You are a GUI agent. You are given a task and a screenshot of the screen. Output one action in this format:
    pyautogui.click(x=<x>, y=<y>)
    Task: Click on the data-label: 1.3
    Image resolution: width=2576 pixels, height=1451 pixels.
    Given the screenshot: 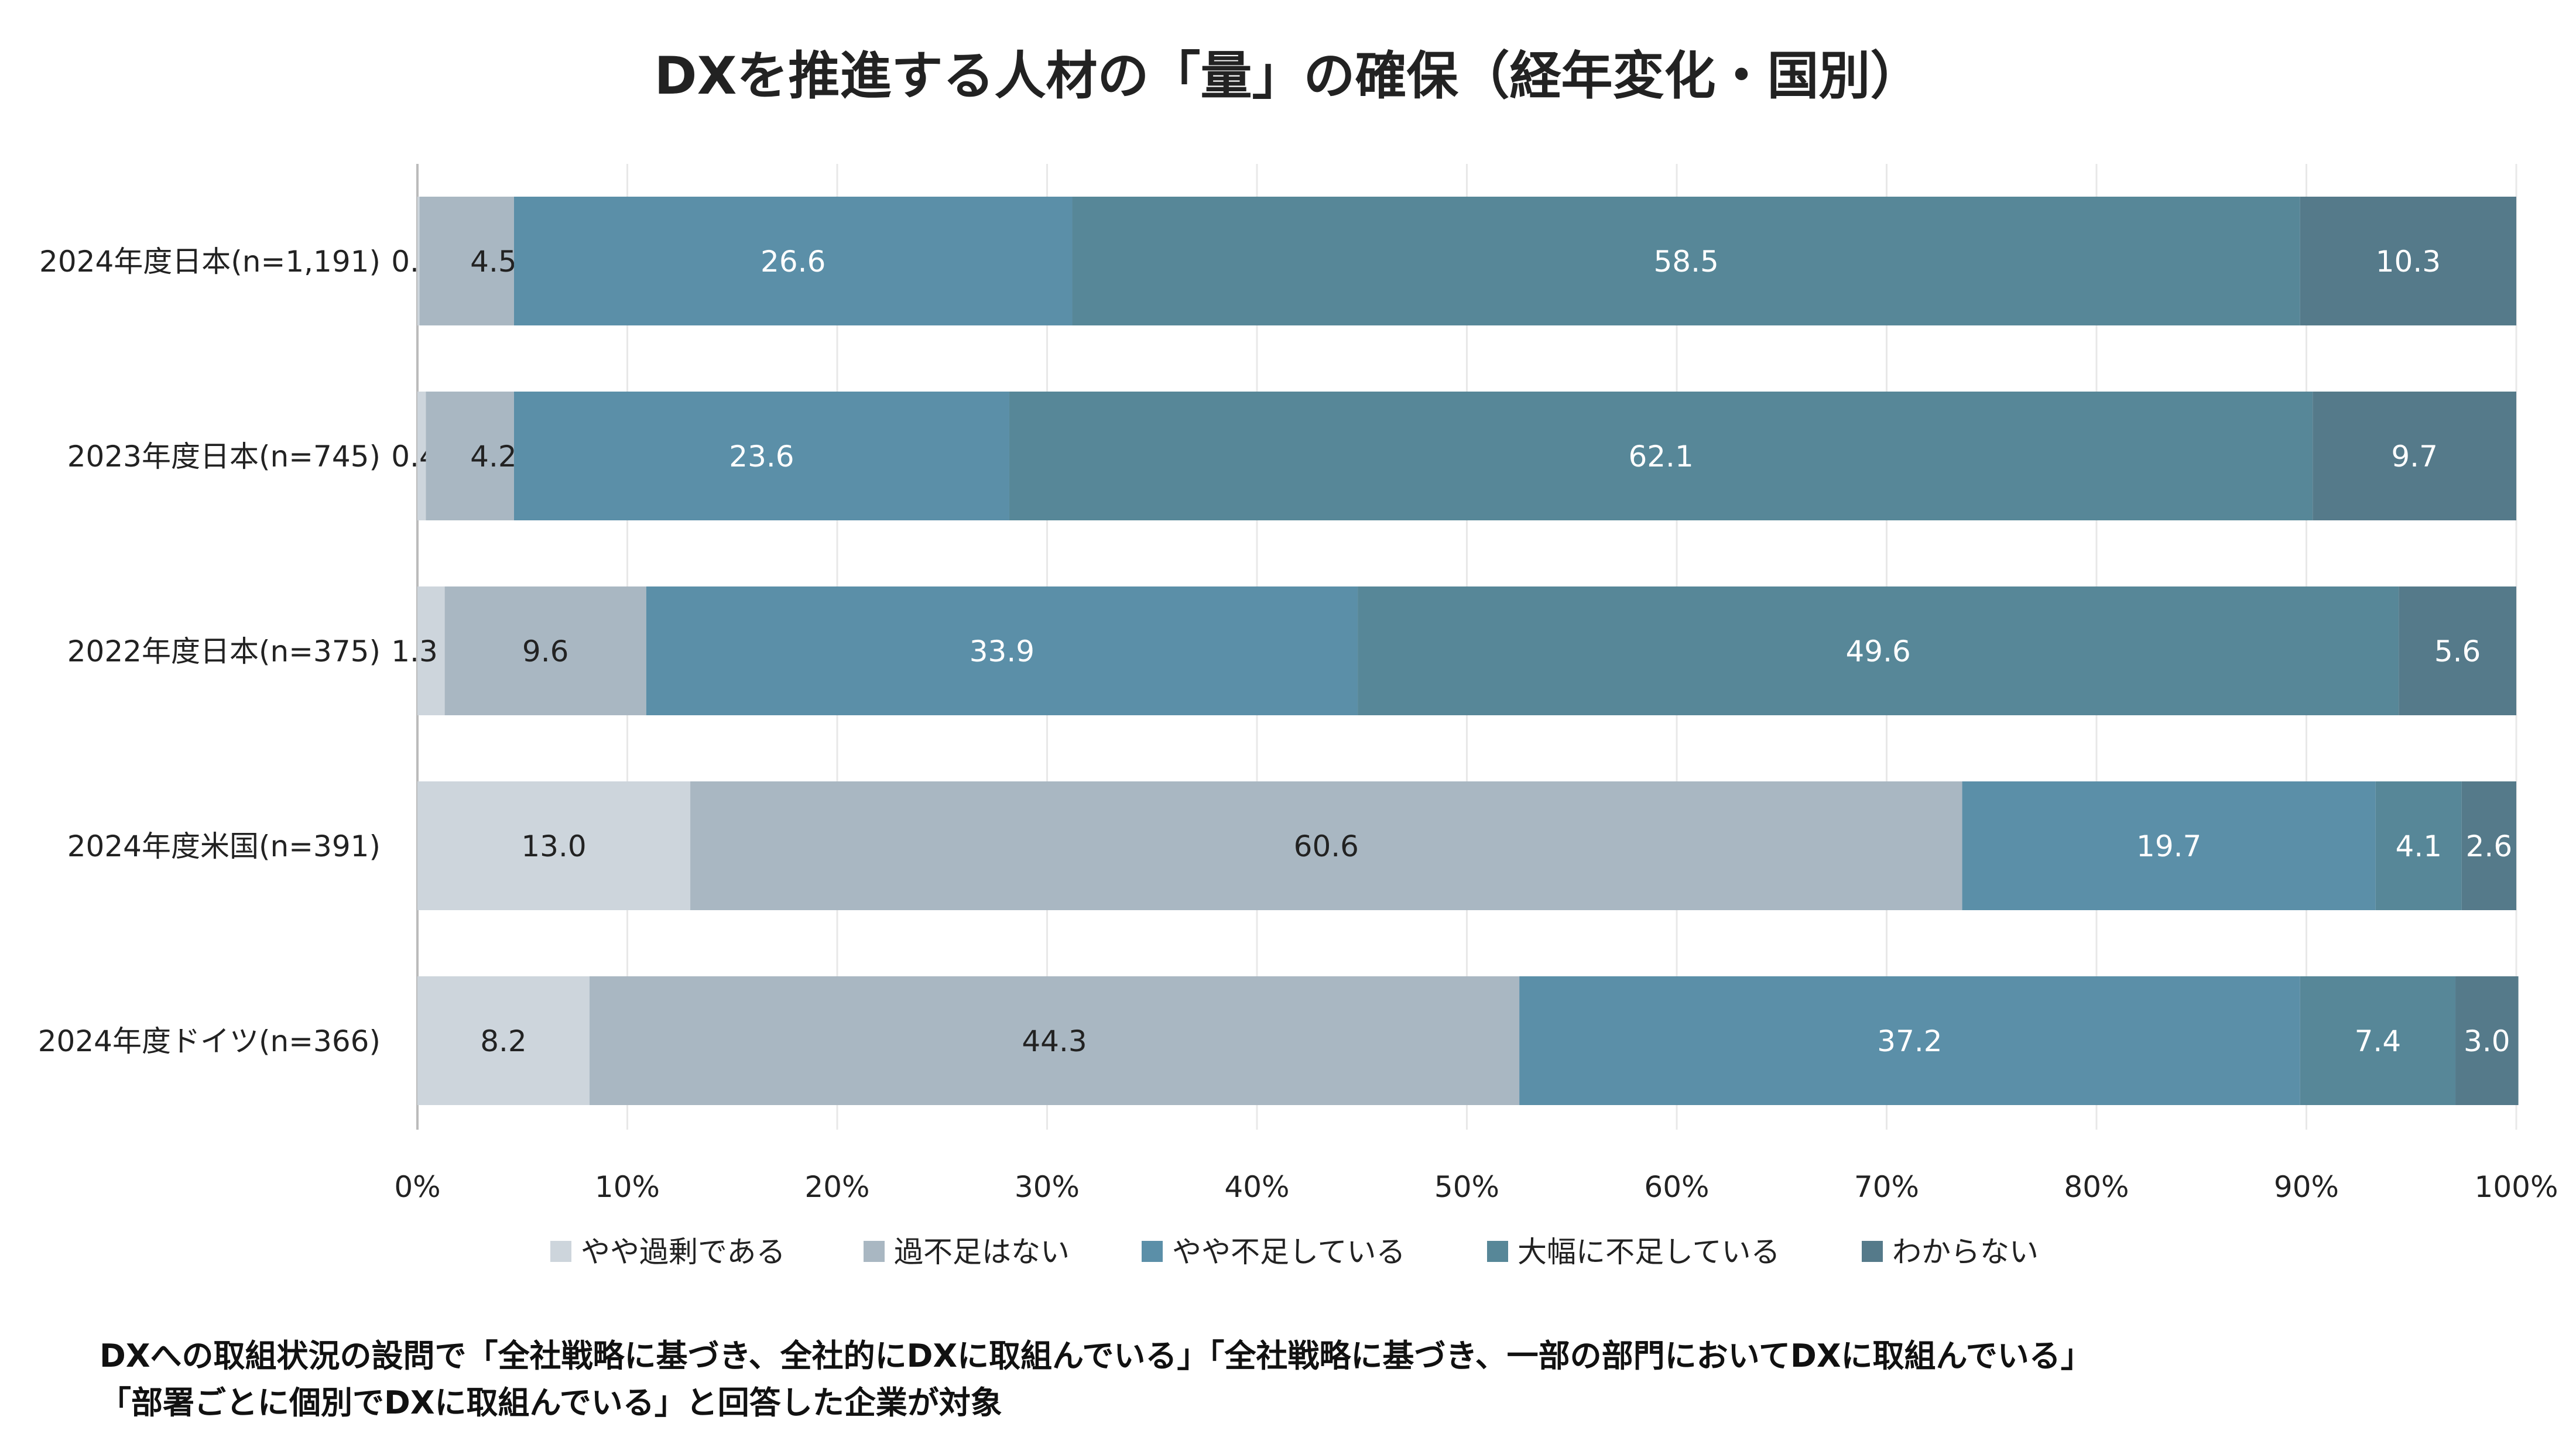 What is the action you would take?
    pyautogui.click(x=414, y=651)
    